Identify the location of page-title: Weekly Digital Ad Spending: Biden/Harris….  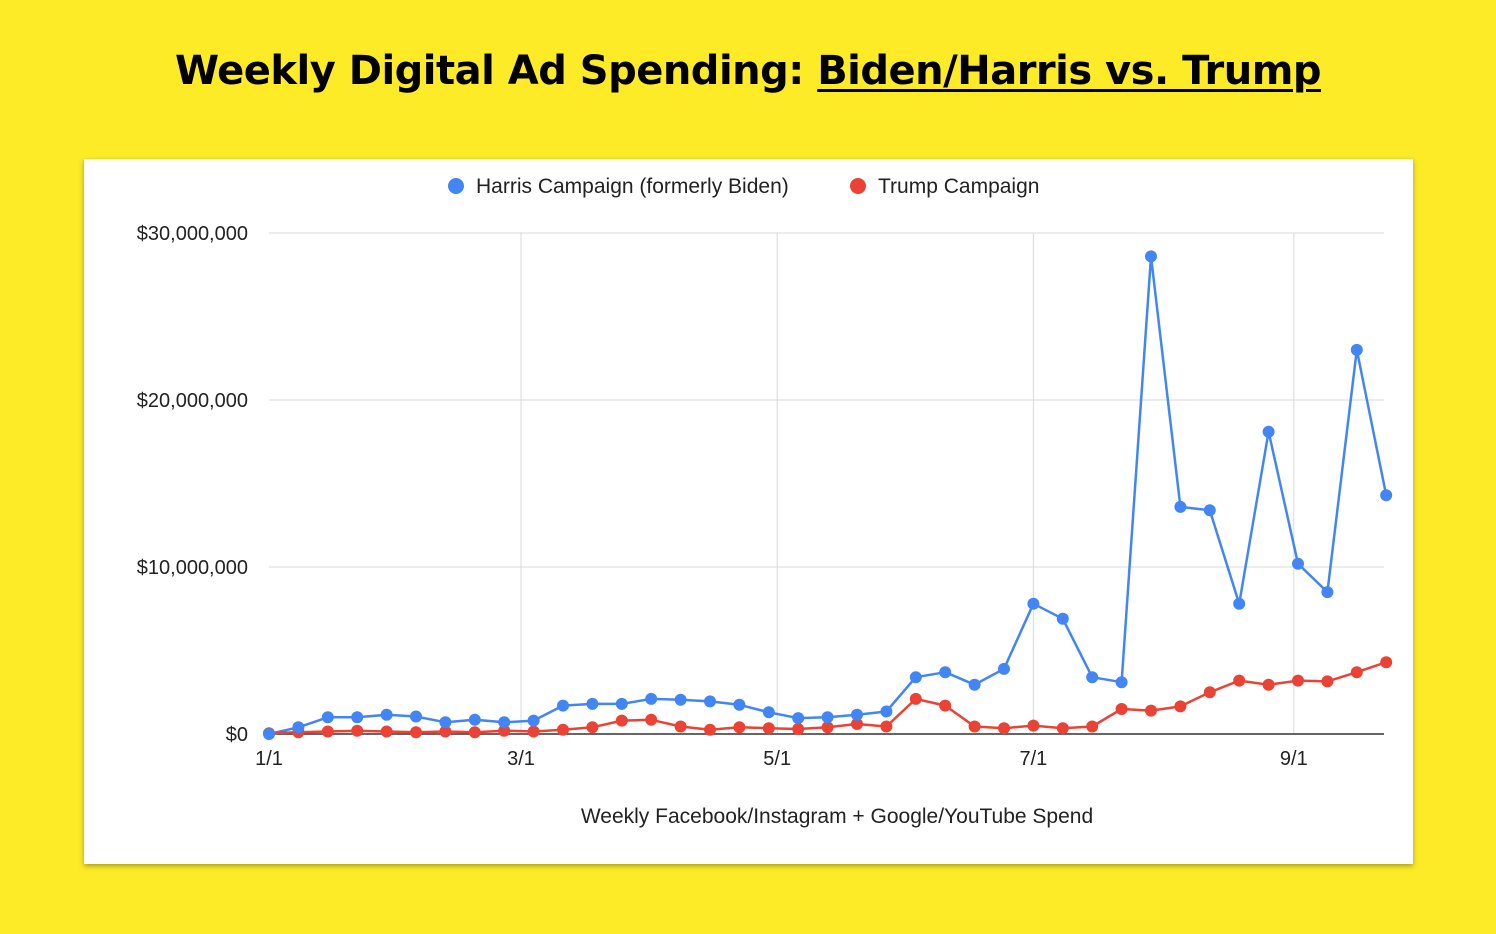
(748, 71).